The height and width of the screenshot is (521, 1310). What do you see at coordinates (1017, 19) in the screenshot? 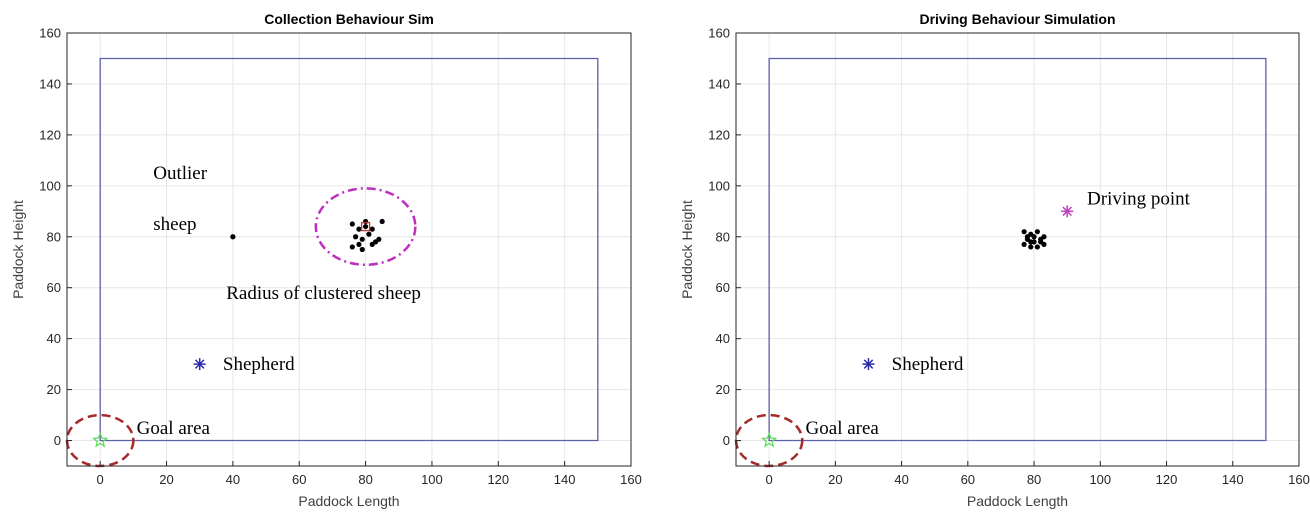
I see `chart-title: Driving Behaviour Simulation` at bounding box center [1017, 19].